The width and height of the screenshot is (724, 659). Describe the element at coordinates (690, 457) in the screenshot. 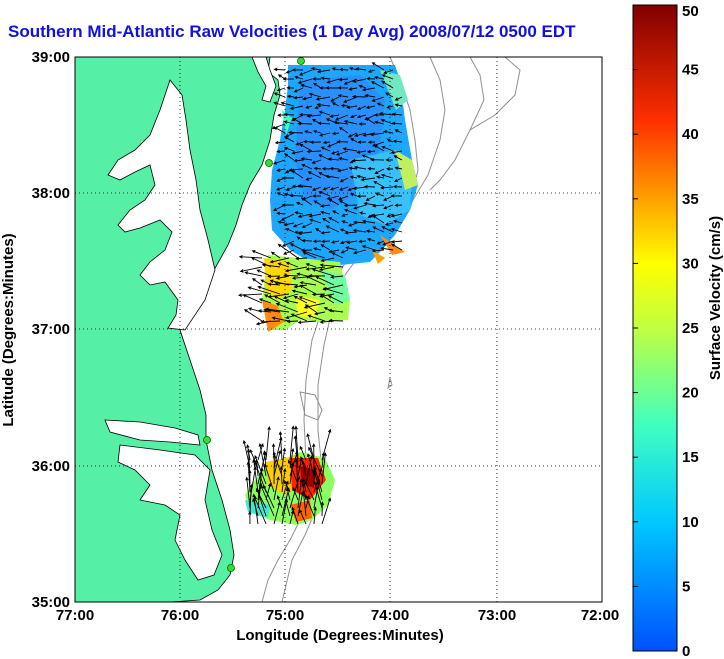

I see `colorbar-tick-label: 15` at that location.